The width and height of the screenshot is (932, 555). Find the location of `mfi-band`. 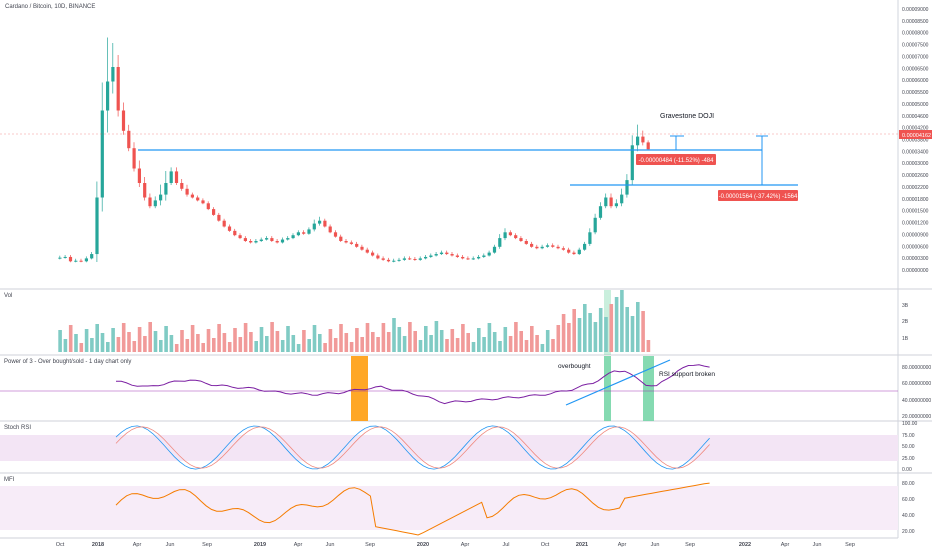

mfi-band is located at coordinates (449, 508).